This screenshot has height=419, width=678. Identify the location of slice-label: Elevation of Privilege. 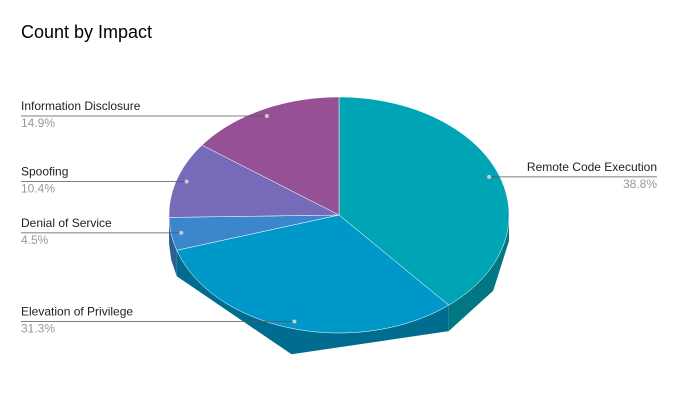
(77, 312).